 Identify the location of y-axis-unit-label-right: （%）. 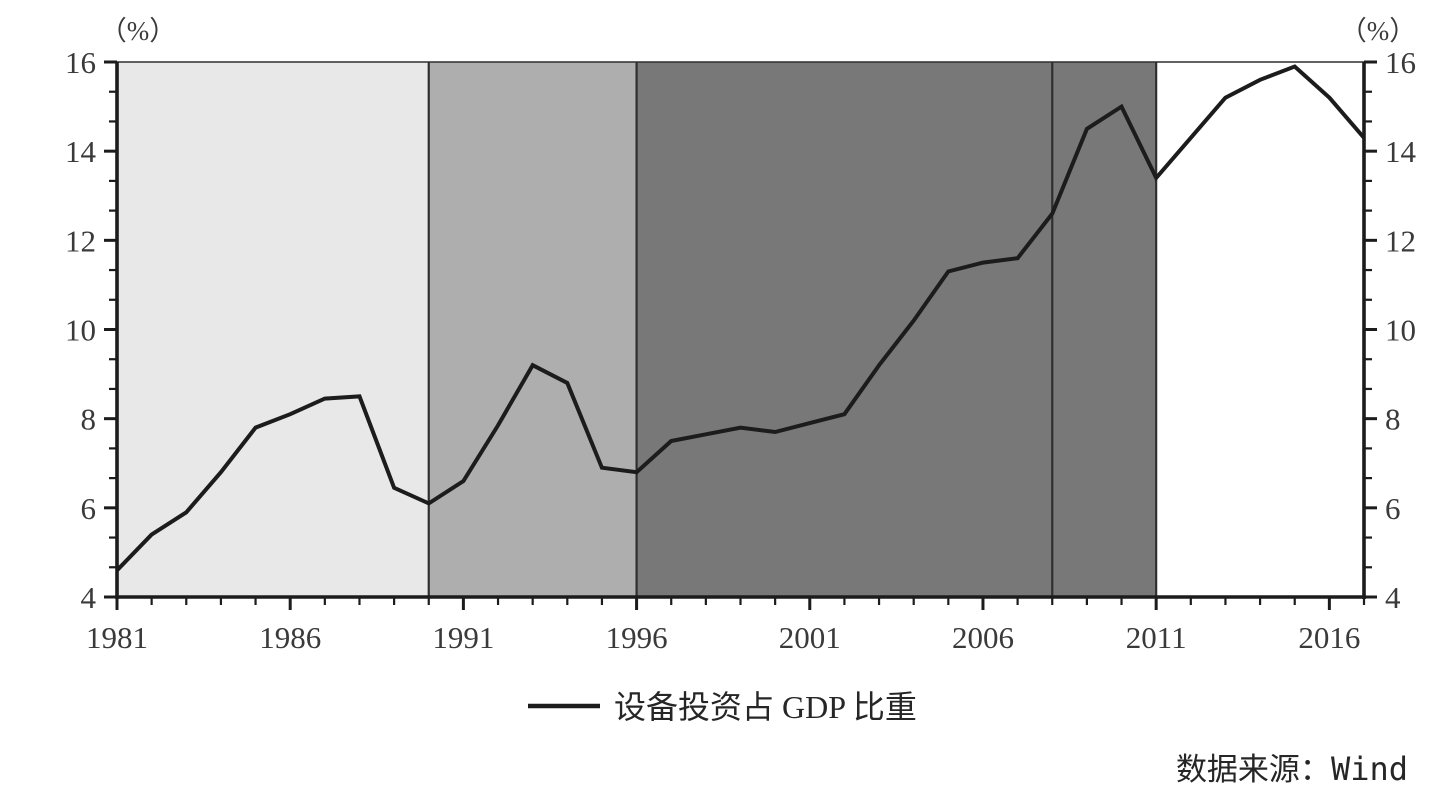
(1378, 31).